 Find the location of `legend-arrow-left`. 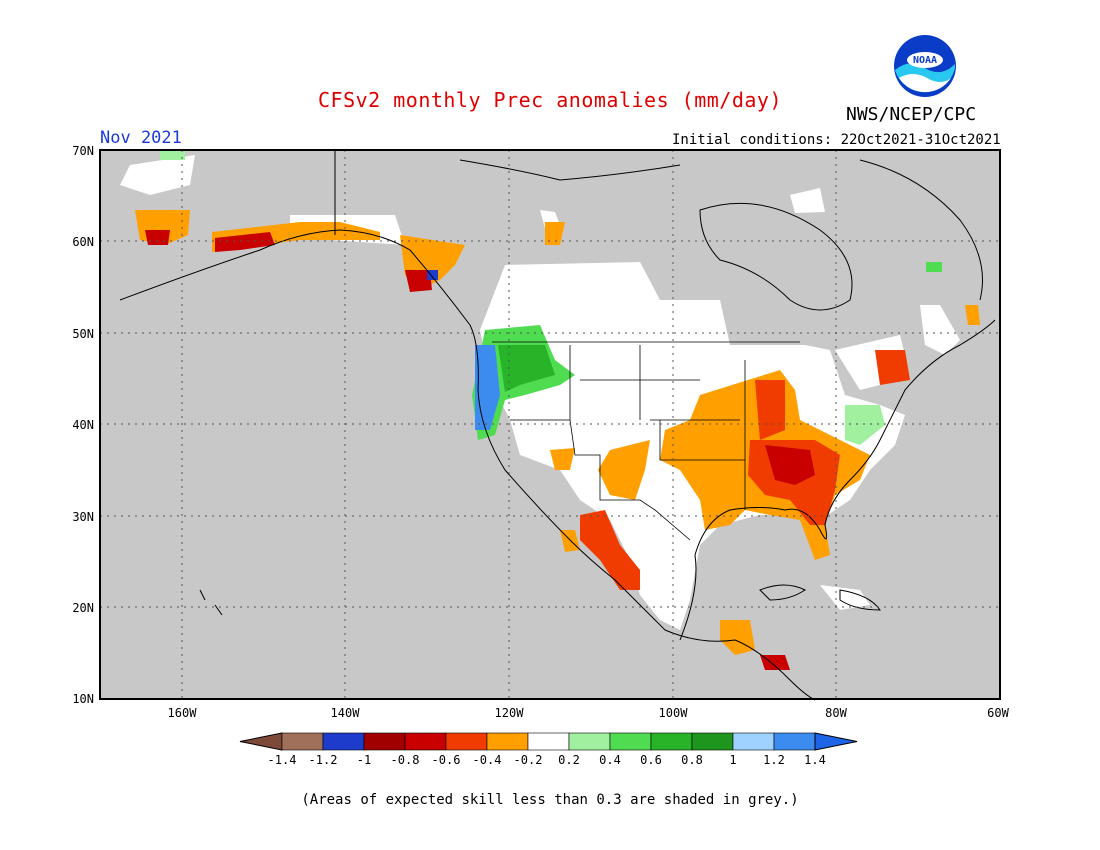

legend-arrow-left is located at coordinates (261, 741).